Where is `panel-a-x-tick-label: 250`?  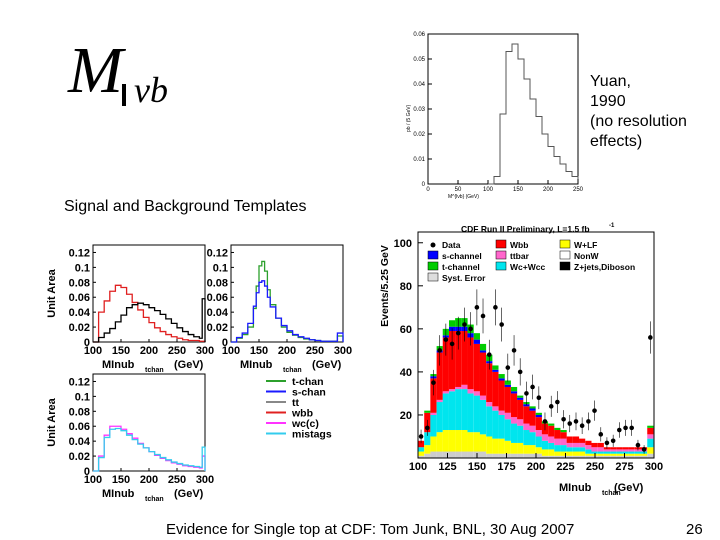
panel-a-x-tick-label: 250 is located at coordinates (177, 351).